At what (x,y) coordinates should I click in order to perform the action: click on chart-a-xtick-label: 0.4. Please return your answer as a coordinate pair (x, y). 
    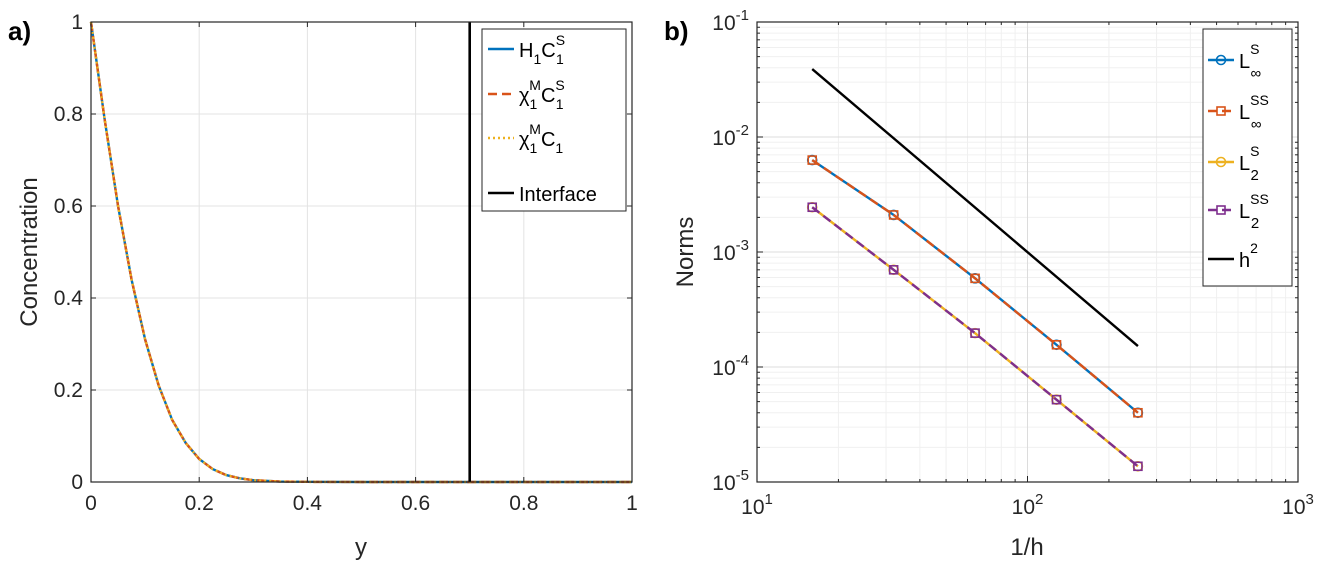
    Looking at the image, I should click on (308, 503).